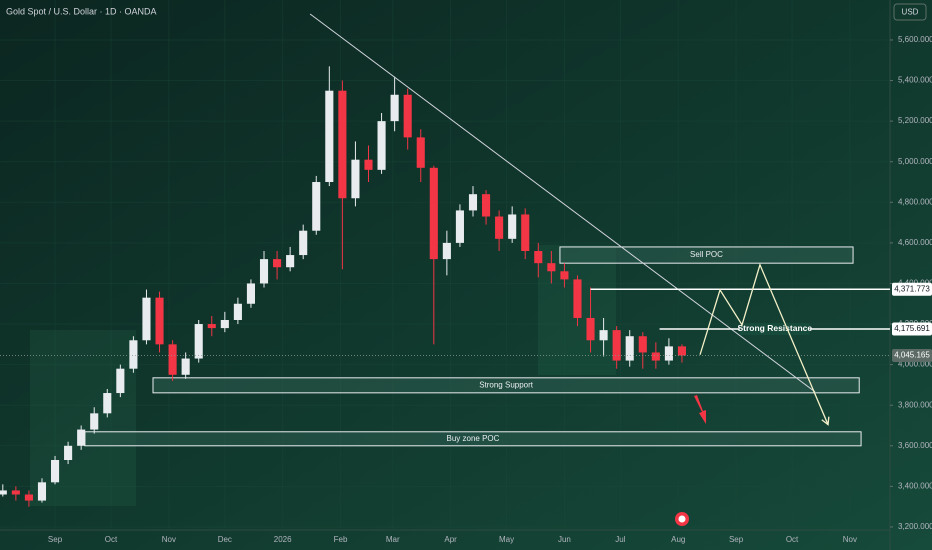 The width and height of the screenshot is (932, 550). What do you see at coordinates (682, 519) in the screenshot?
I see `event-icon-center` at bounding box center [682, 519].